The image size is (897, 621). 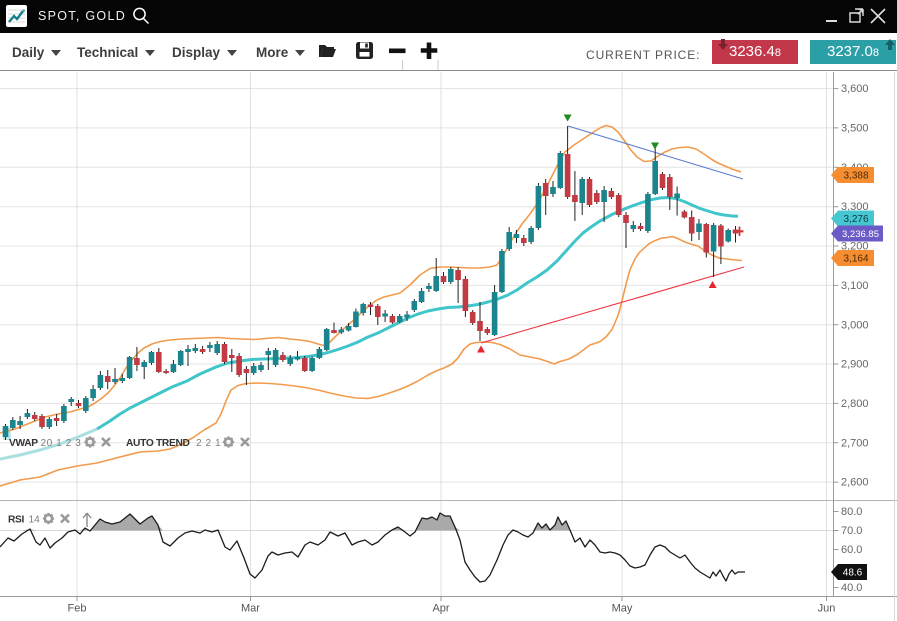 What do you see at coordinates (23, 443) in the screenshot?
I see `svg-text: VWAP` at bounding box center [23, 443].